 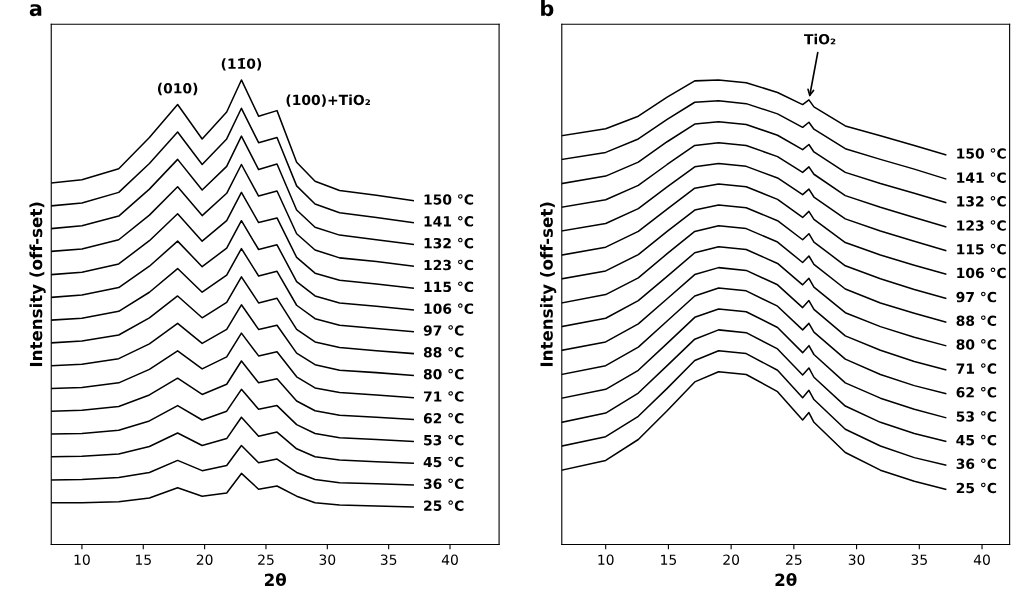 I want to click on annotation: (010), so click(x=177, y=89).